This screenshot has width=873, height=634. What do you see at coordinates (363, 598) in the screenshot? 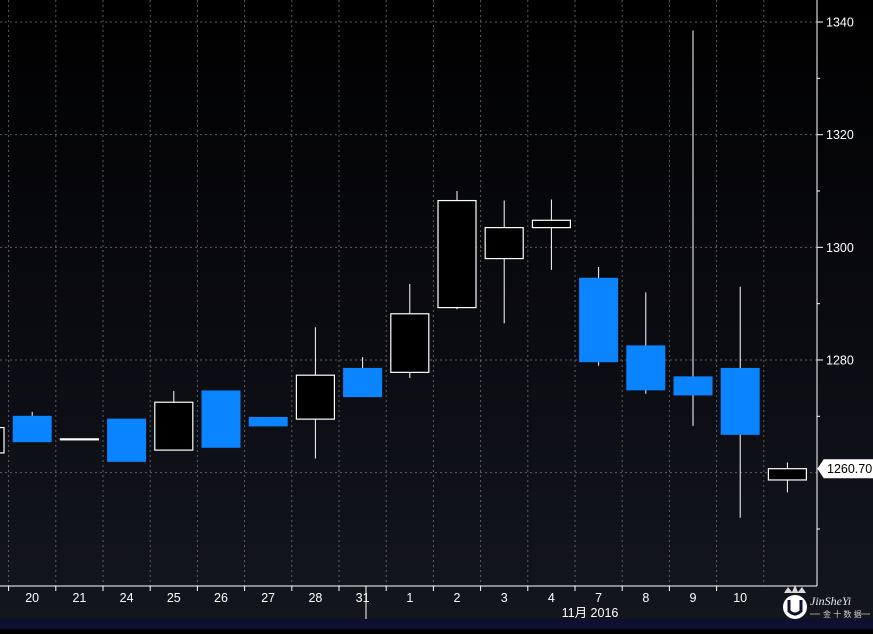
I see `x-tick-label: 31` at bounding box center [363, 598].